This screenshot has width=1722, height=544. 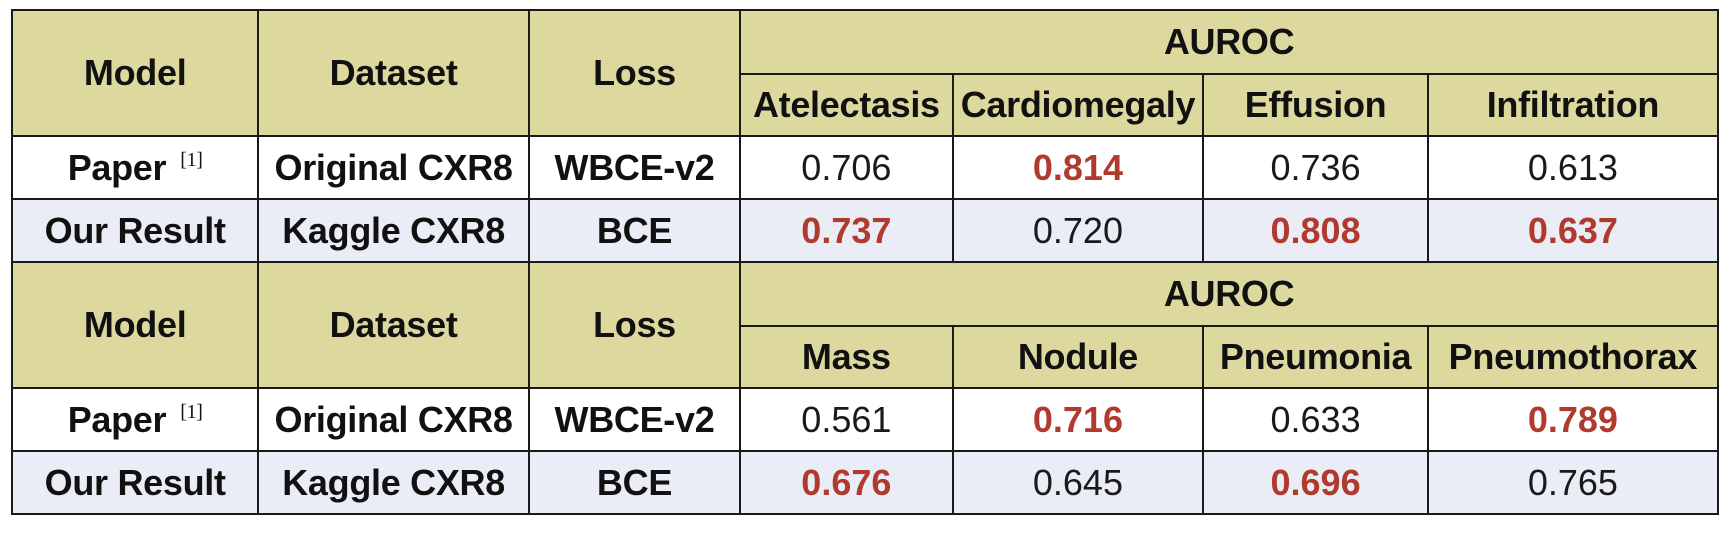 I want to click on auroc-value: 0.676, so click(x=846, y=482).